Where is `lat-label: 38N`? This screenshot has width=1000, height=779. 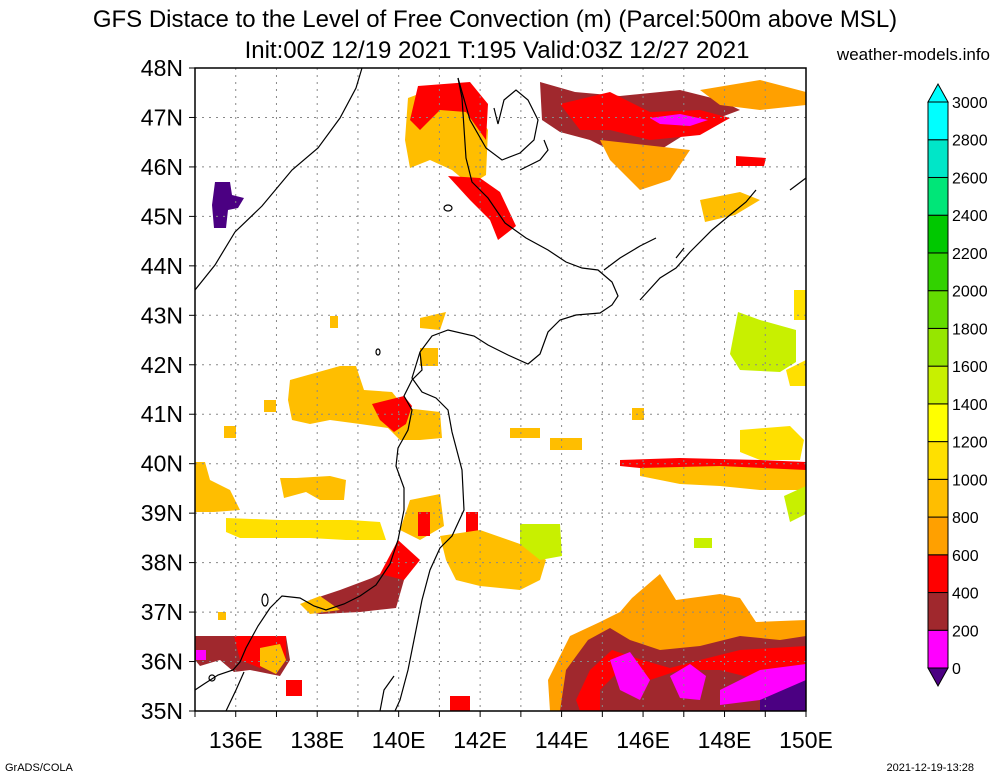
lat-label: 38N is located at coordinates (162, 563).